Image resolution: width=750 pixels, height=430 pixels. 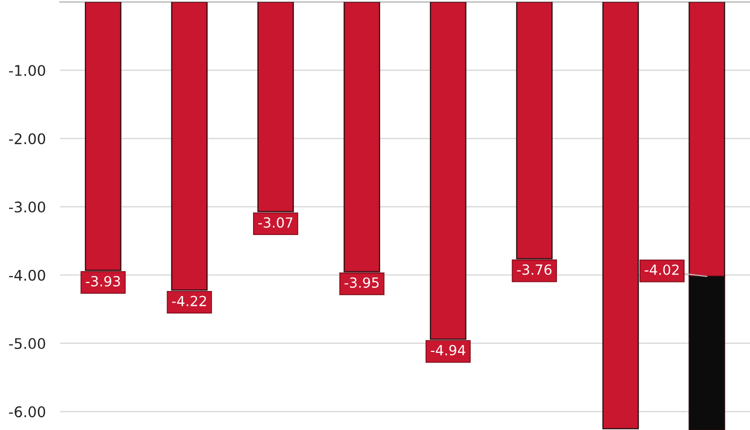 What do you see at coordinates (361, 282) in the screenshot?
I see `data-label: -3.95` at bounding box center [361, 282].